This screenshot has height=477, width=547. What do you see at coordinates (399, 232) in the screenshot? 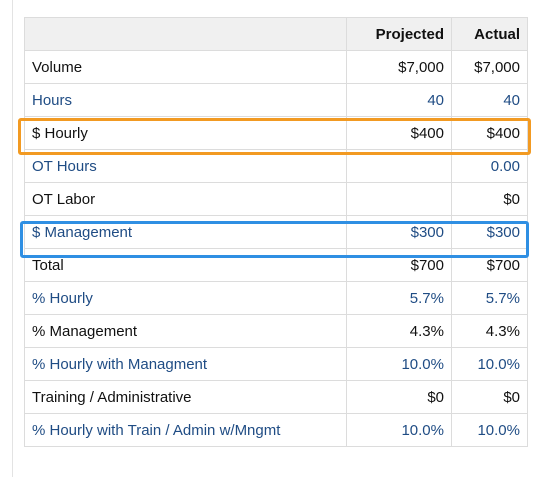
I see `projected-value: $300` at bounding box center [399, 232].